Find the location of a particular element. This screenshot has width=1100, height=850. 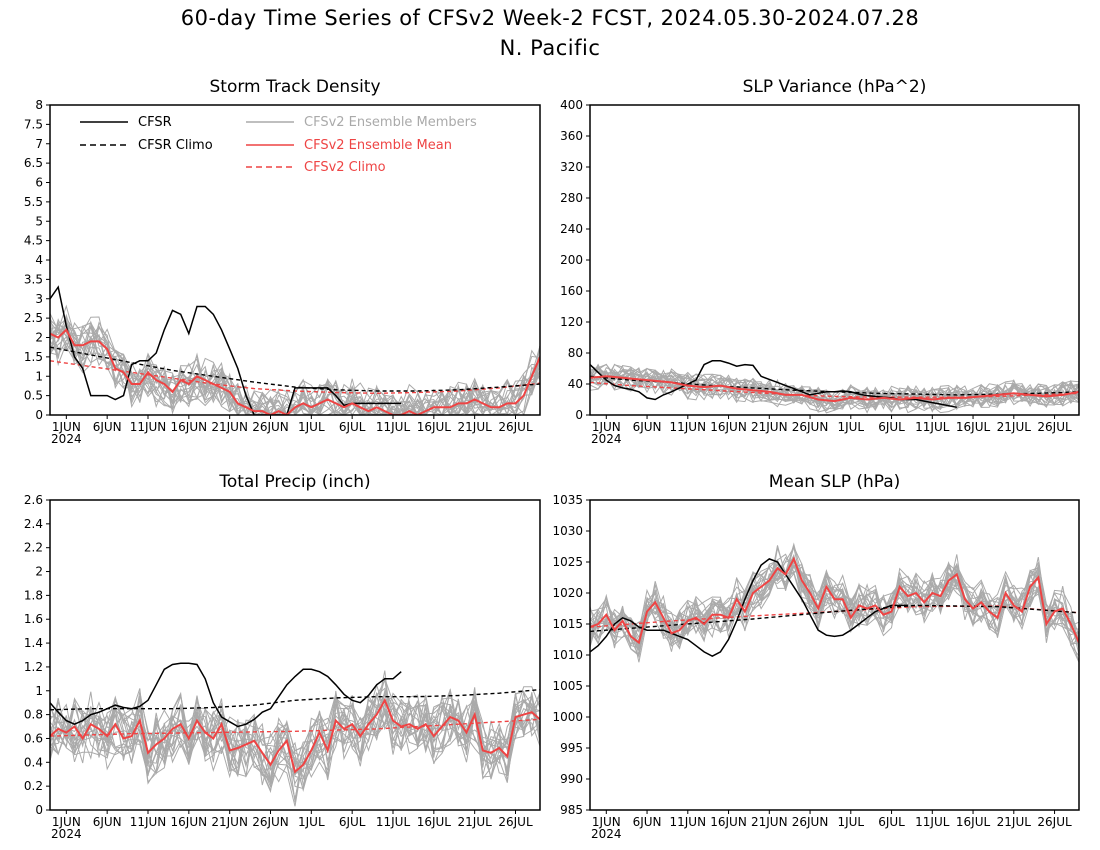

y-tick-label: 2 is located at coordinates (39, 338).